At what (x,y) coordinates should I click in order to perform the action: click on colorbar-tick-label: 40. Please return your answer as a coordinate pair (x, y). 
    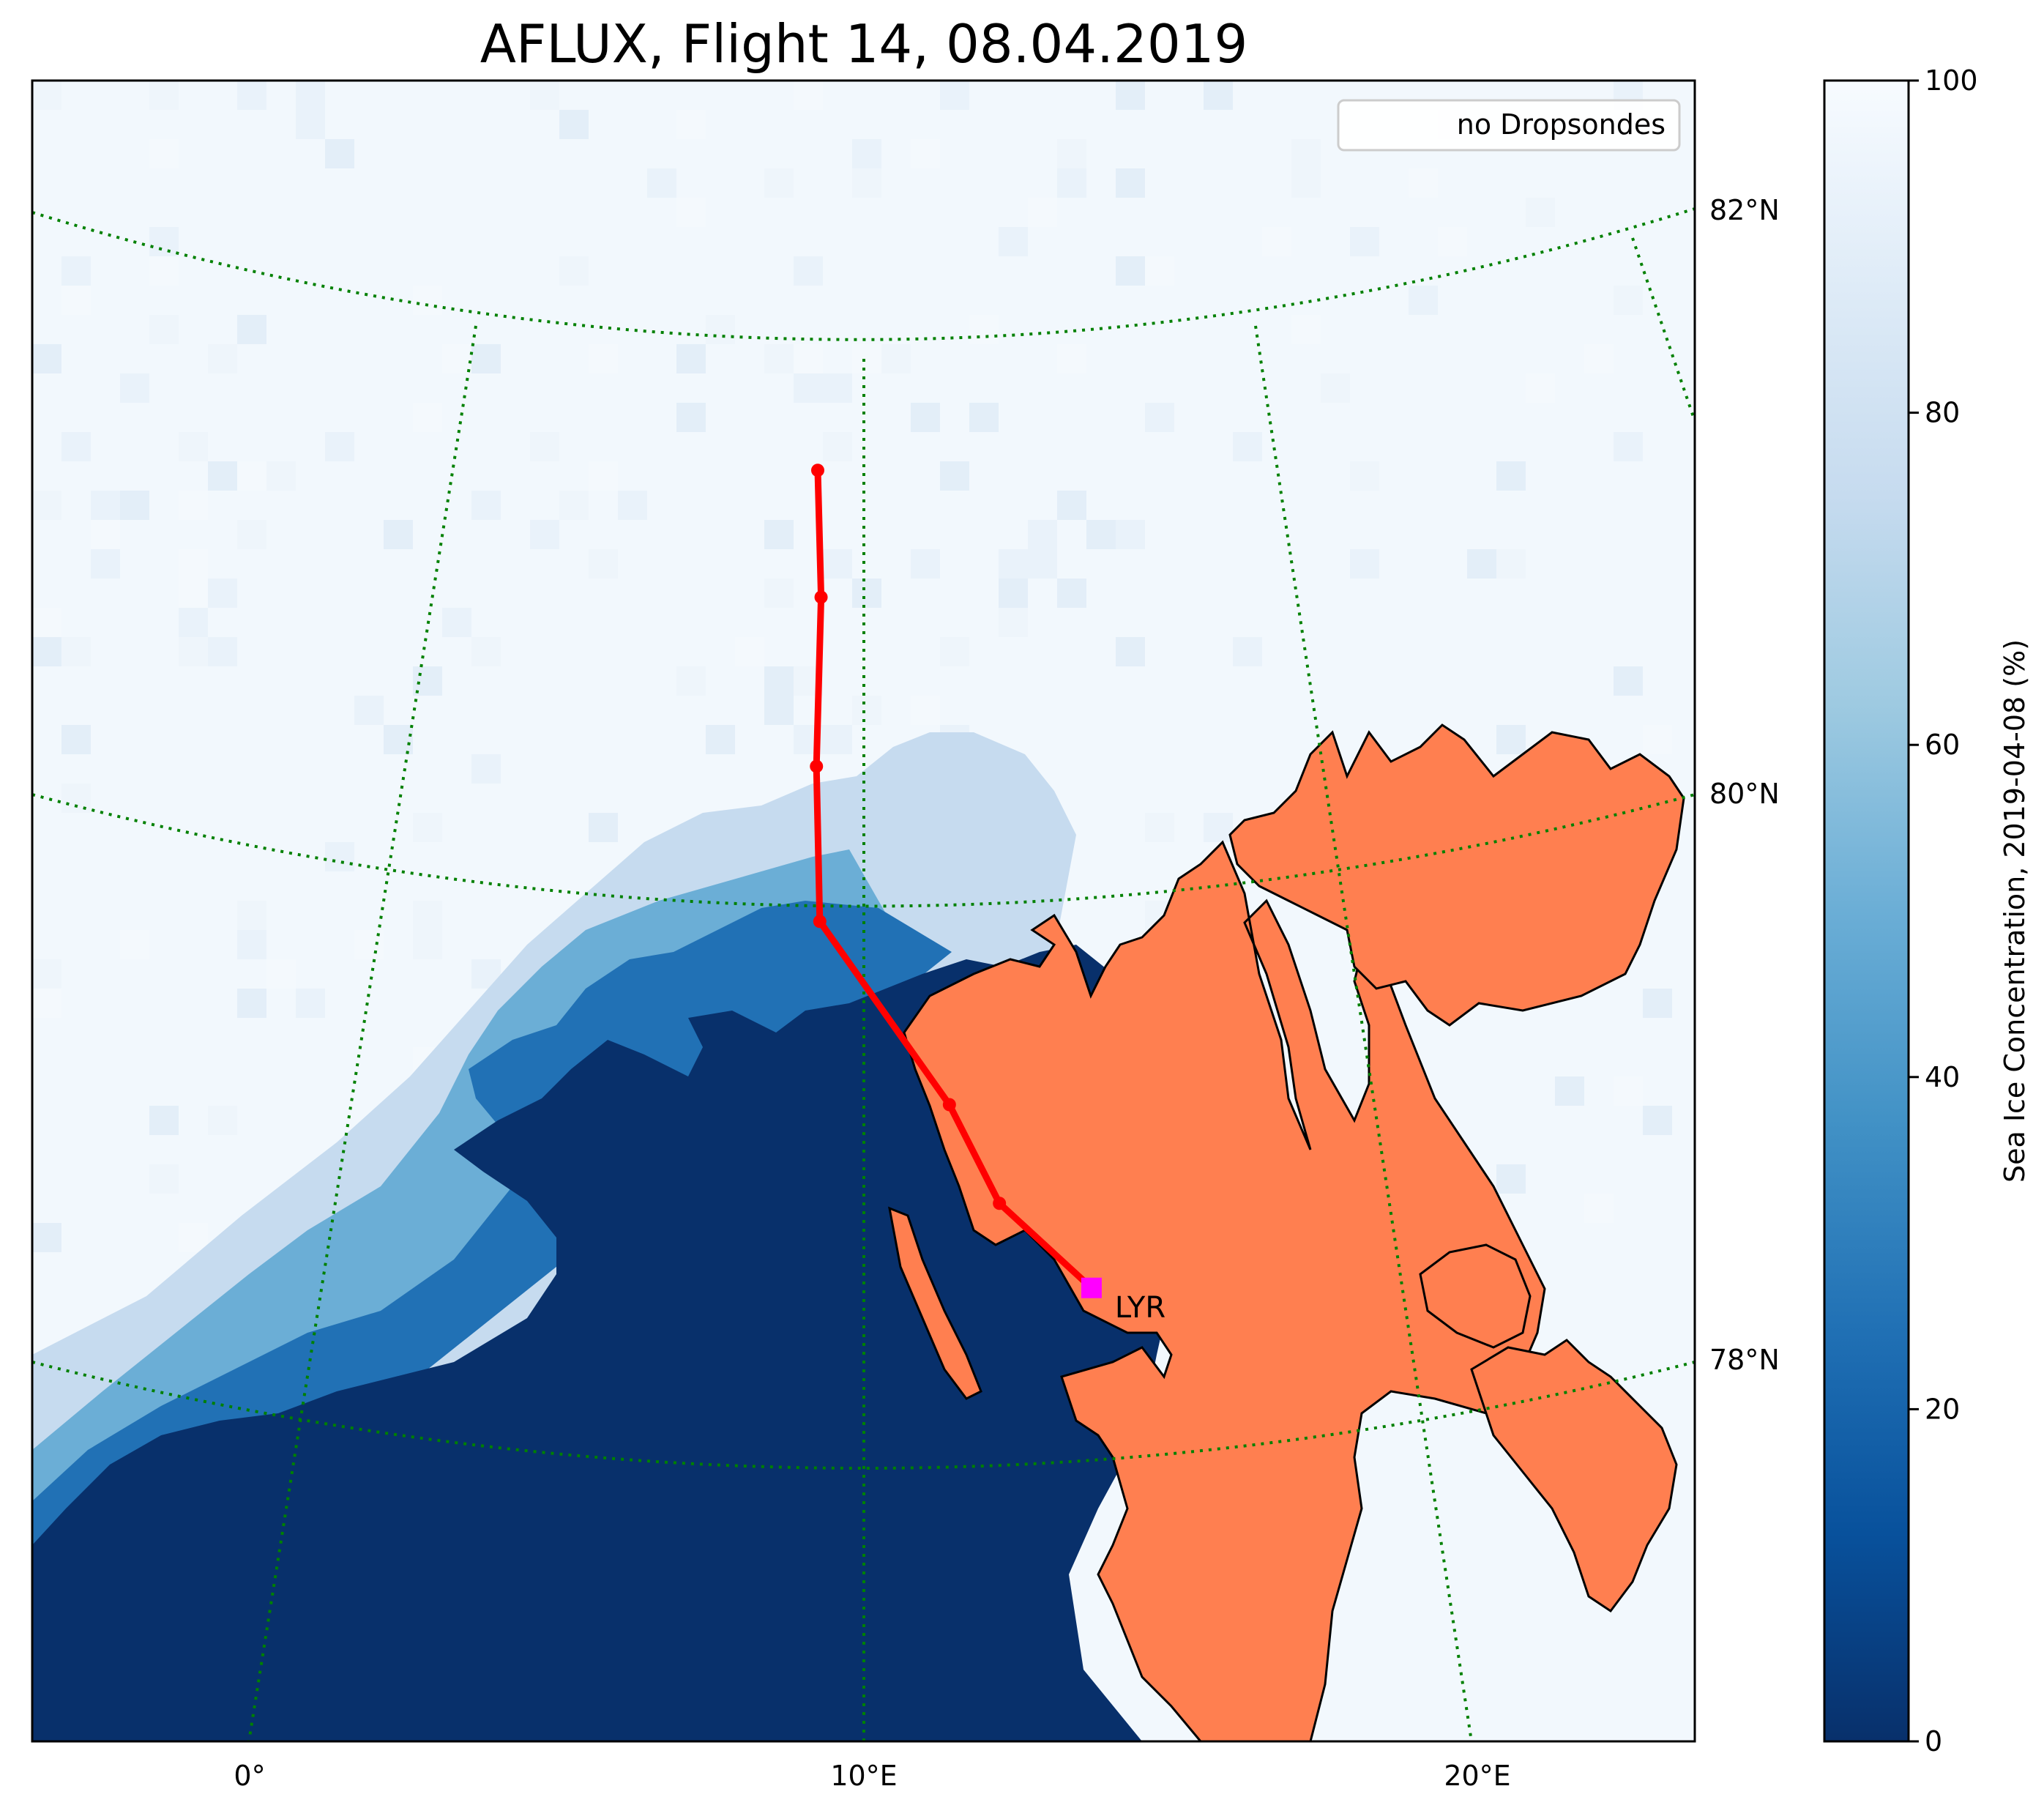
    Looking at the image, I should click on (1943, 1077).